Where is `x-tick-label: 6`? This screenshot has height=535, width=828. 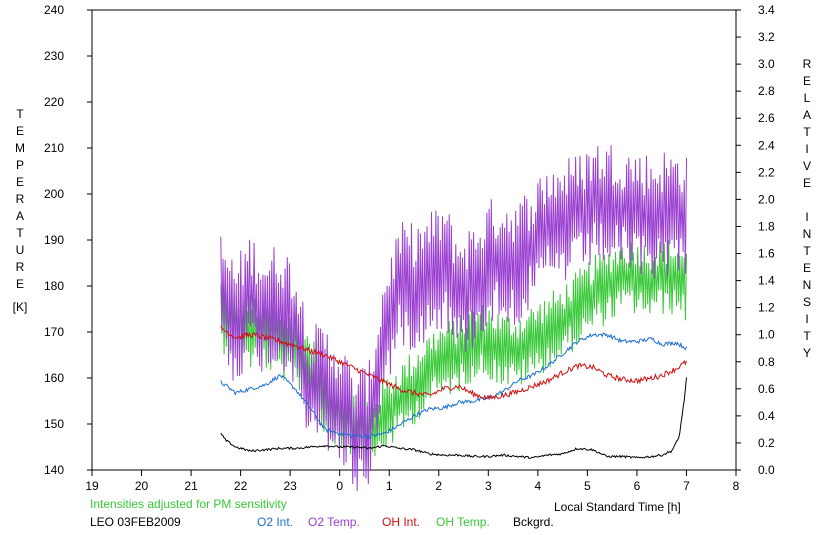 x-tick-label: 6 is located at coordinates (637, 486).